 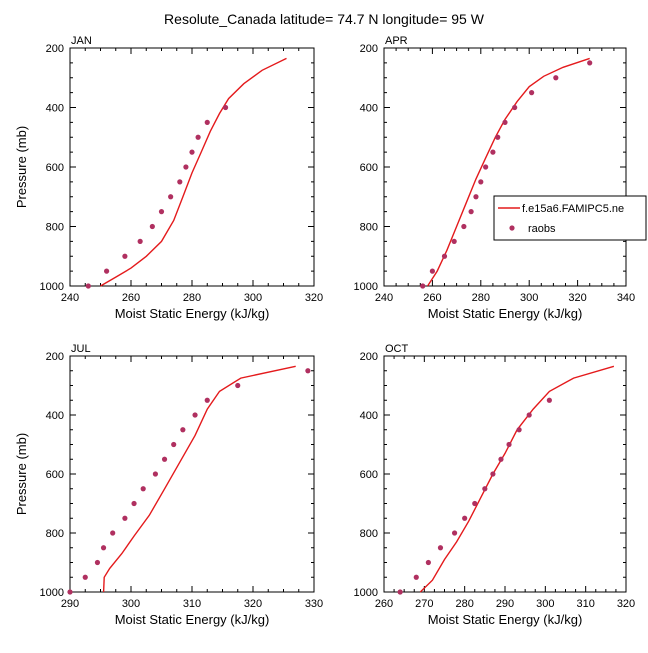 I want to click on y-axis-label: Pressure (mb), so click(x=21, y=474).